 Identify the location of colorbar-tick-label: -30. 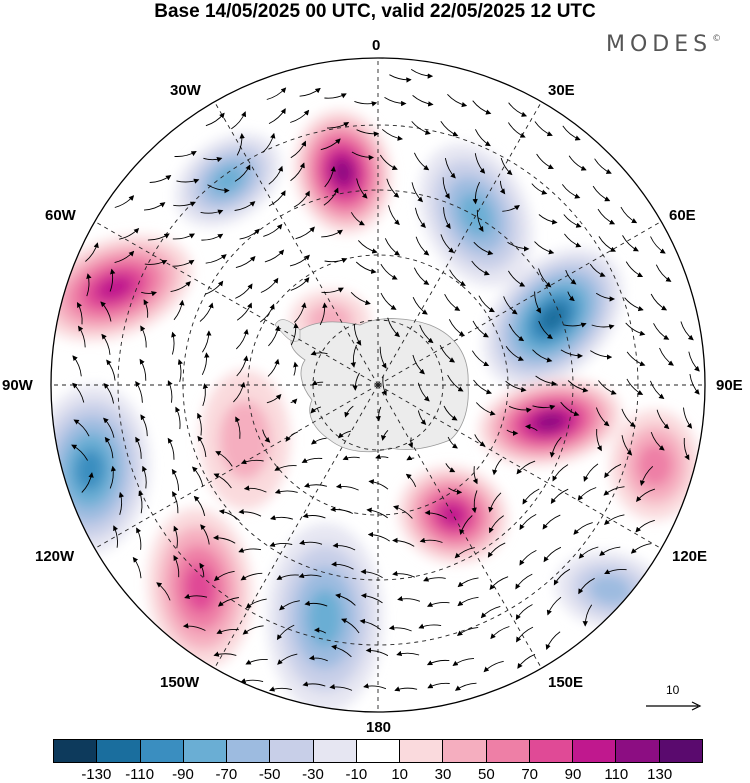
(313, 774).